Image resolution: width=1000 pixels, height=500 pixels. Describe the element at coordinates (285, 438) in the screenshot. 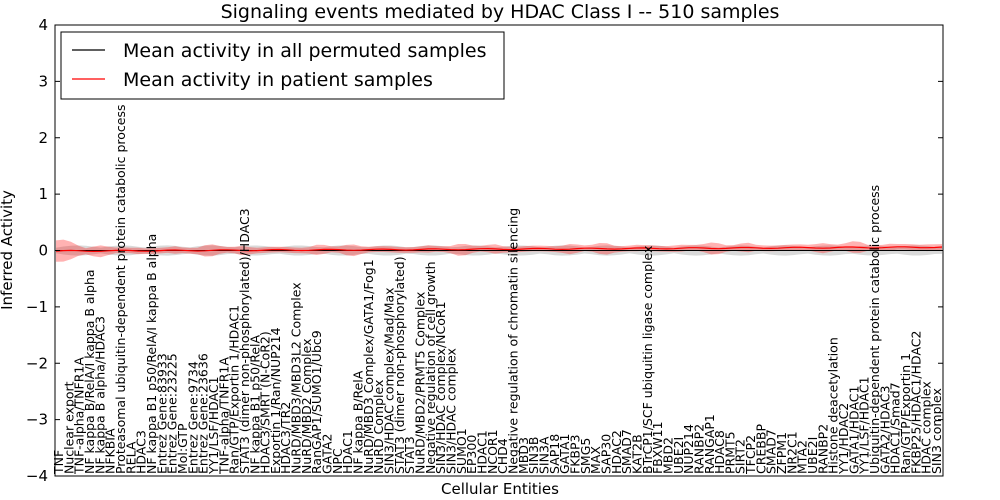

I see `entity-label: HDAC3/TR2` at that location.